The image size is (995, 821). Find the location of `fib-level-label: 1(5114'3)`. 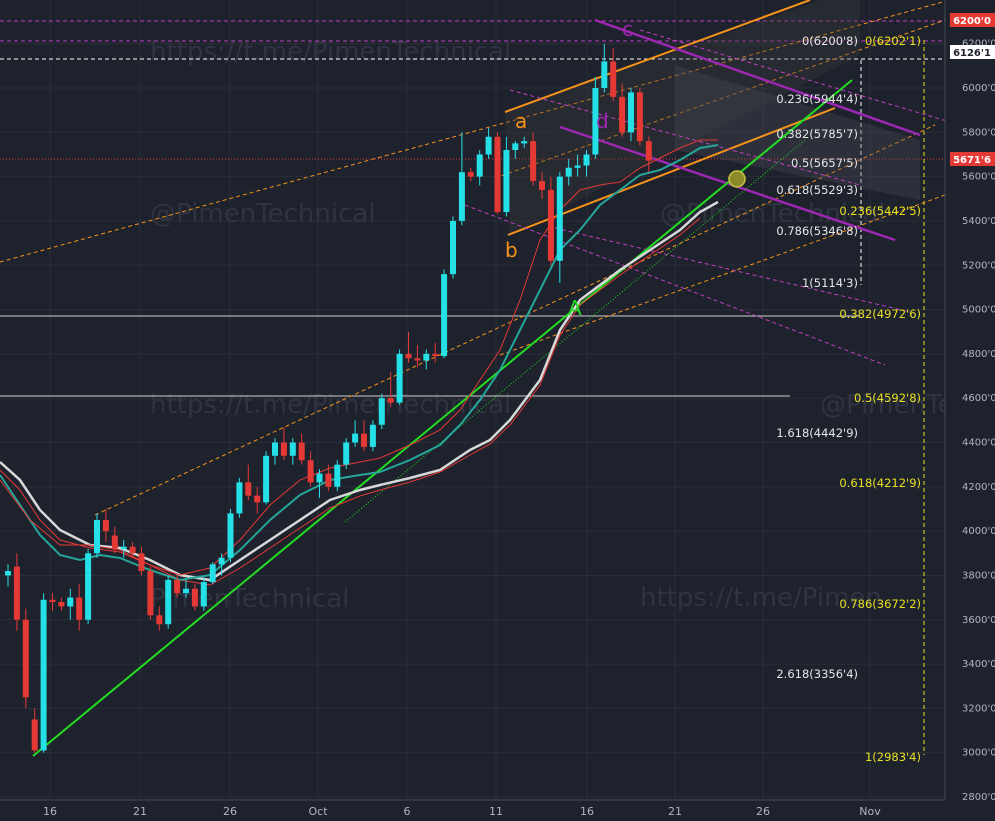

fib-level-label: 1(5114'3) is located at coordinates (830, 283).